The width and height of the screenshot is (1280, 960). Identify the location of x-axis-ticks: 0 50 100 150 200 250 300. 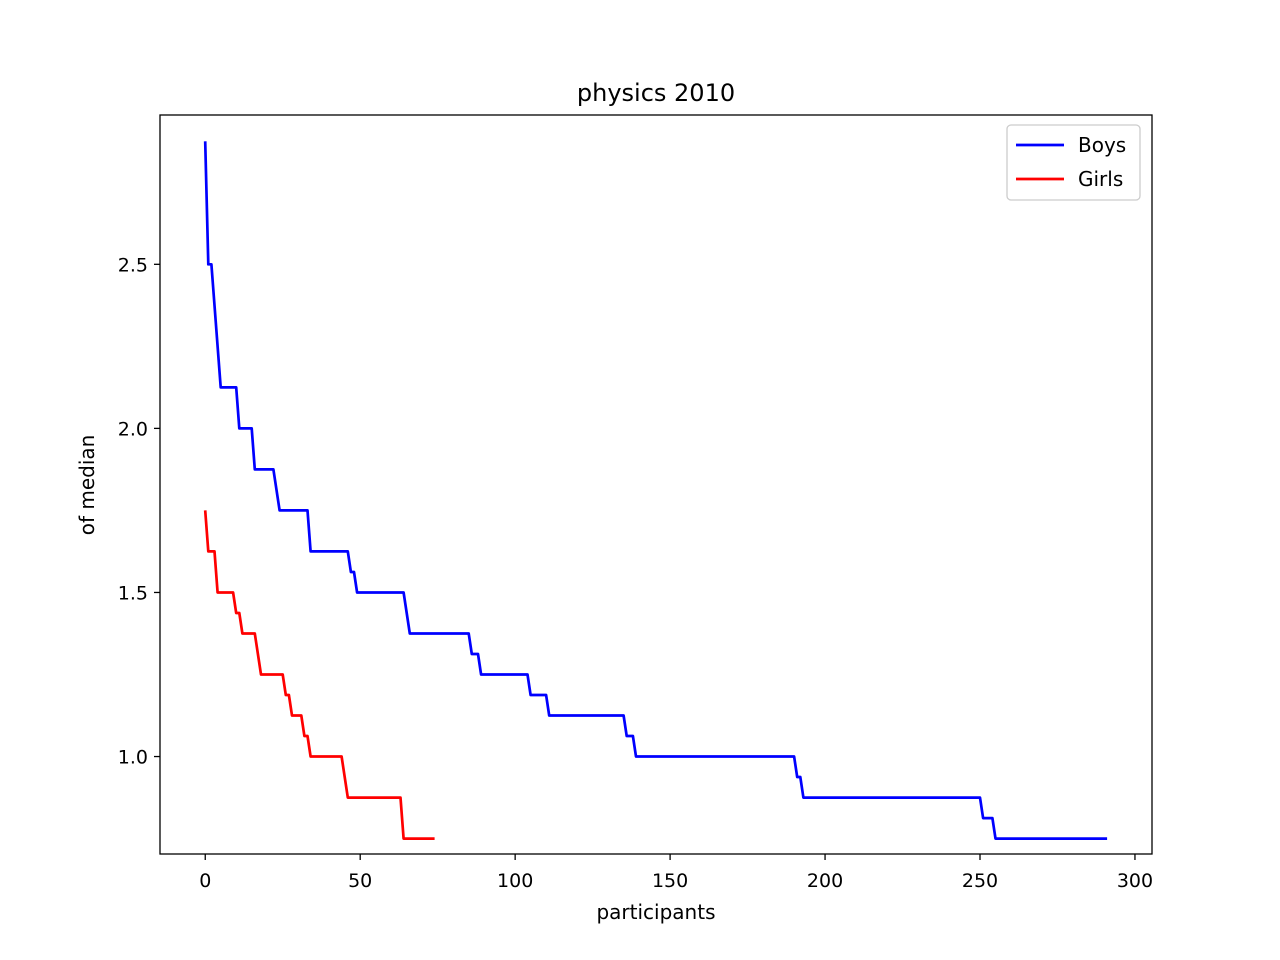
(676, 873).